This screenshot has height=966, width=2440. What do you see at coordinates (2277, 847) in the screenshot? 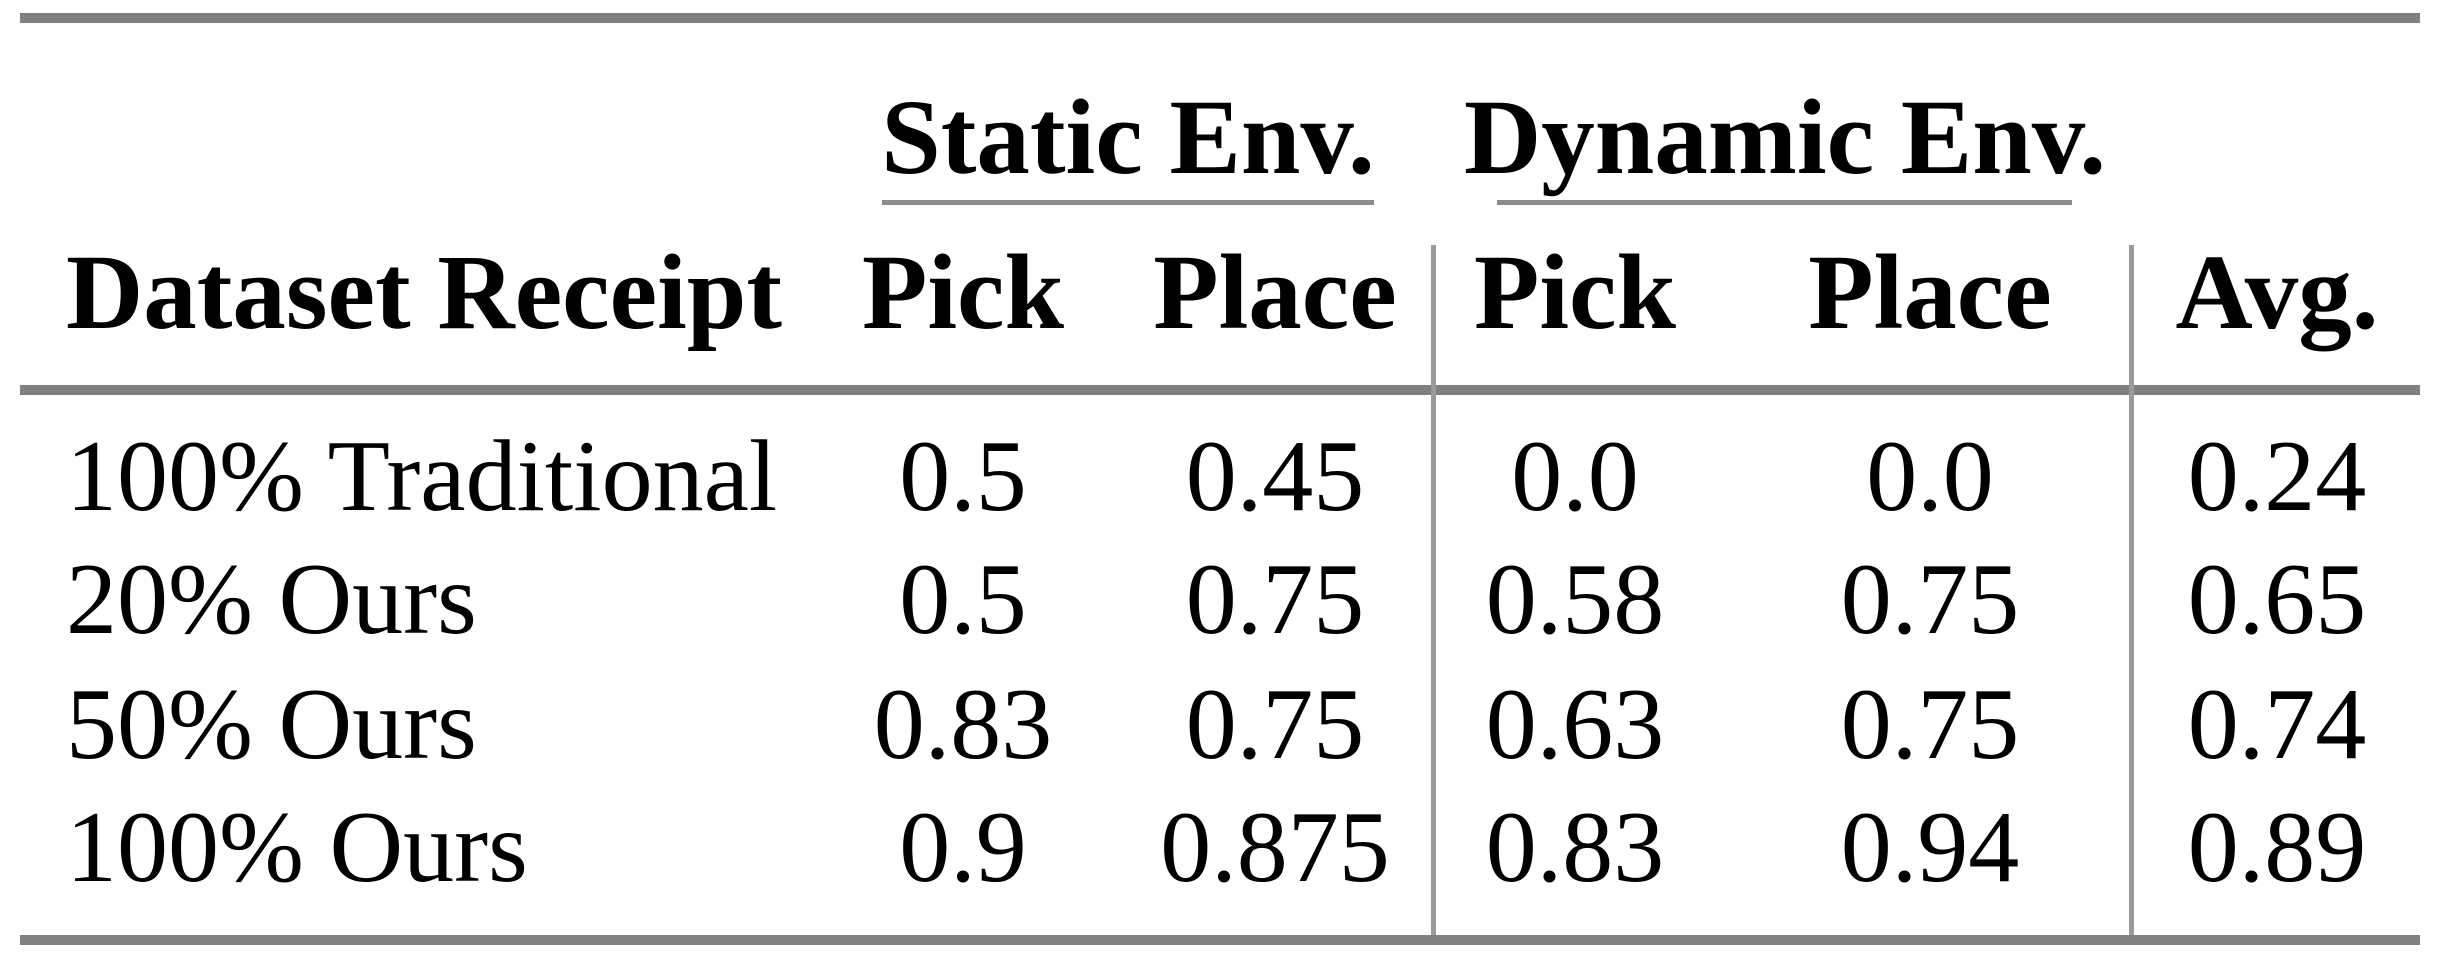
I see `cell-avg: 0.89` at bounding box center [2277, 847].